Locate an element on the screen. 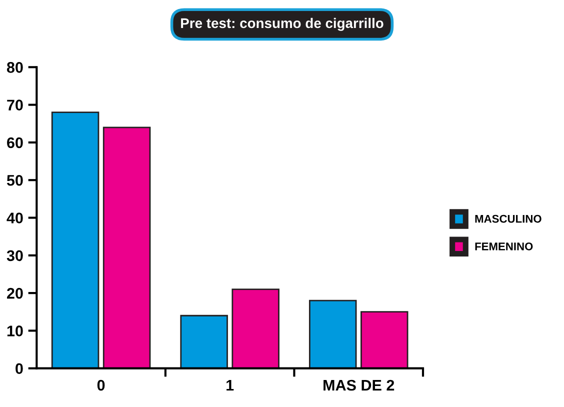  y-tick-label: 10 is located at coordinates (15, 331).